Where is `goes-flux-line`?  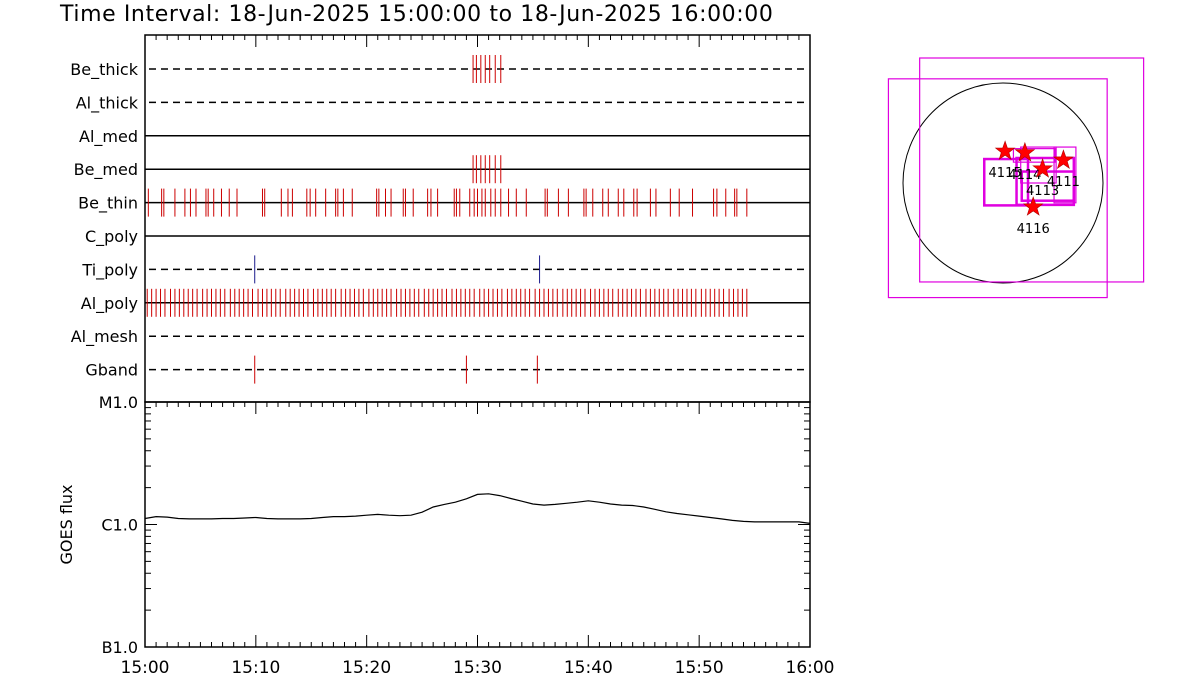 goes-flux-line is located at coordinates (477, 508).